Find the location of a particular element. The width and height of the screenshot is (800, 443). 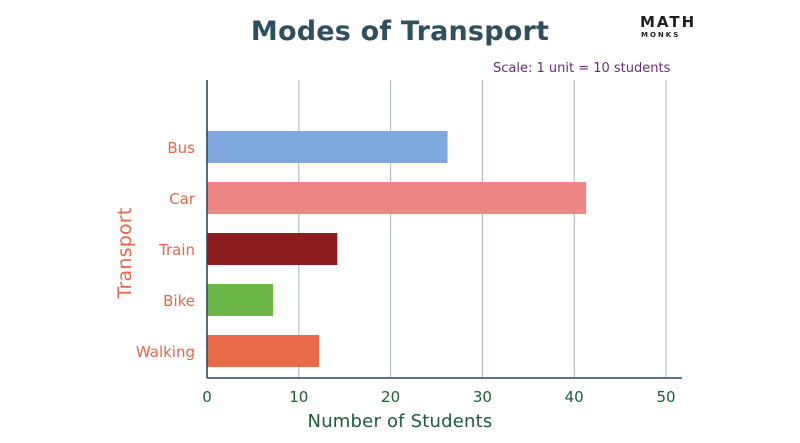

brand-logo: MATH MONKS is located at coordinates (675, 27).